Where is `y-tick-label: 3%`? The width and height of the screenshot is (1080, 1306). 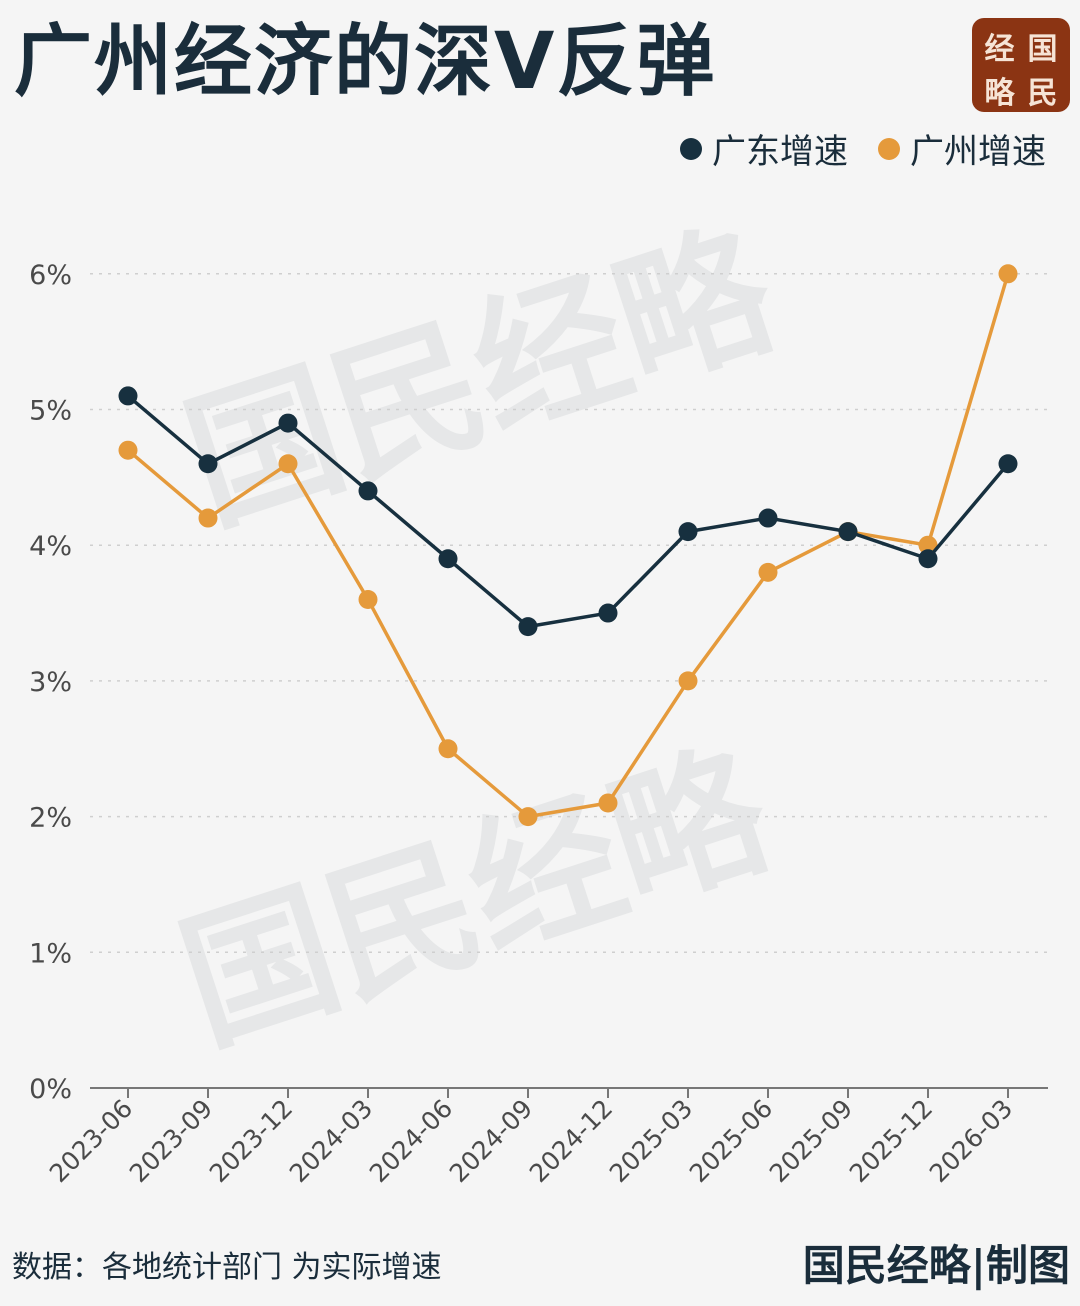 y-tick-label: 3% is located at coordinates (50, 682).